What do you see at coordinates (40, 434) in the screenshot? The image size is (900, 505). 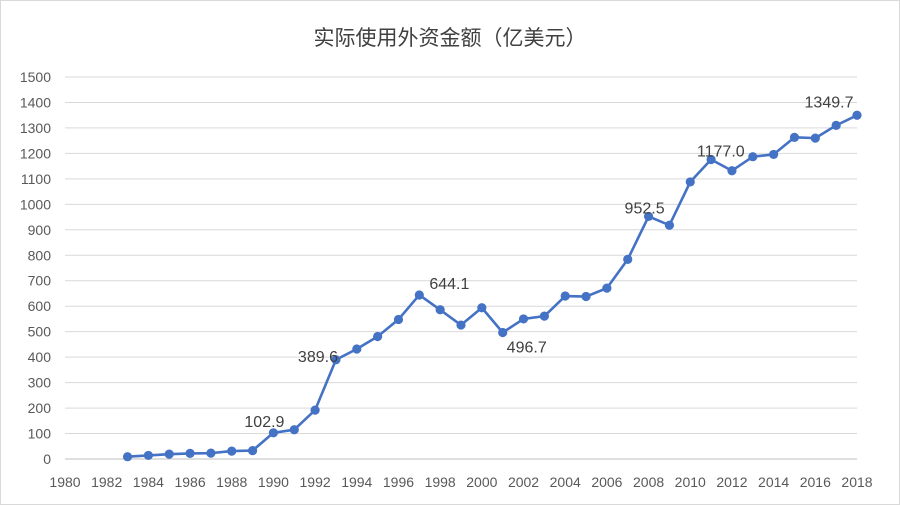 I see `y-tick-label: 100` at bounding box center [40, 434].